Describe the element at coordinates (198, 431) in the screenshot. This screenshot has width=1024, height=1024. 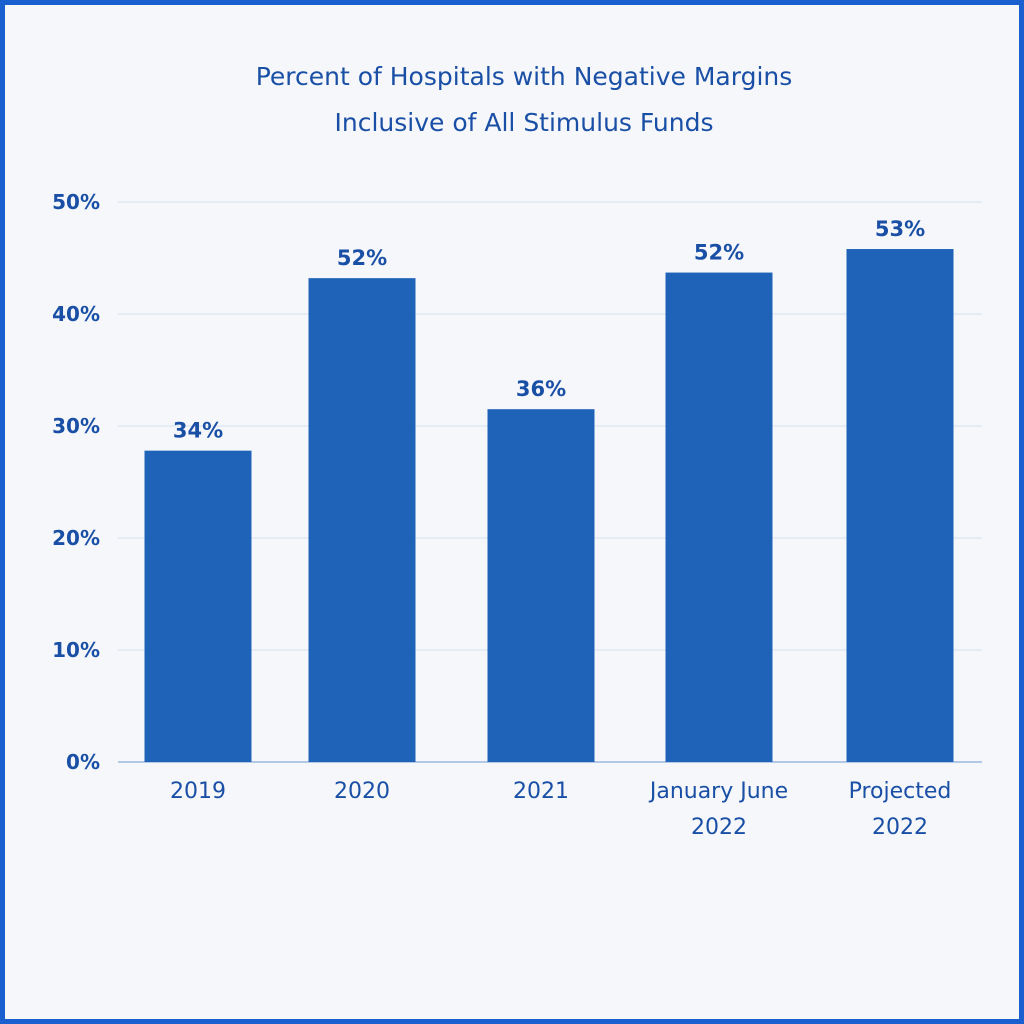
I see `data-label: 34%` at that location.